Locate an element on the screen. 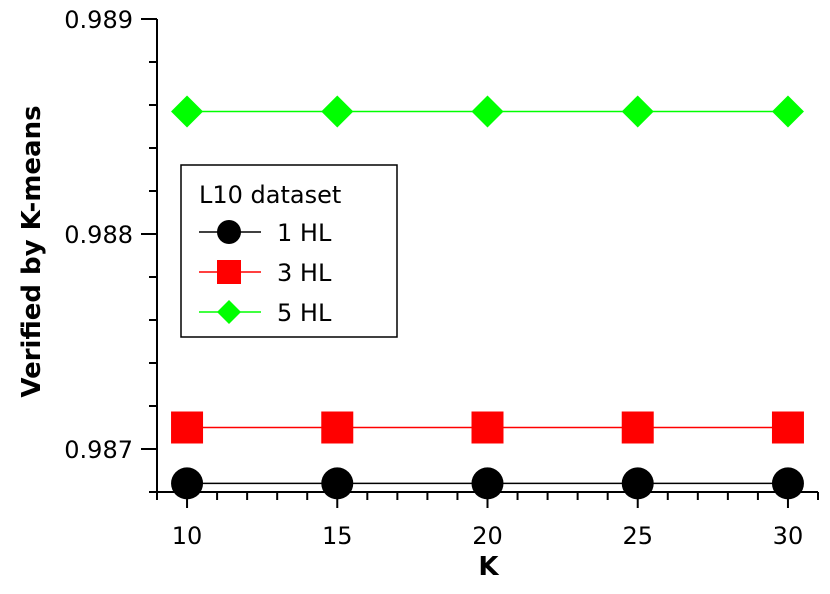 The height and width of the screenshot is (594, 830). legend-entry: 3 HL is located at coordinates (265, 273).